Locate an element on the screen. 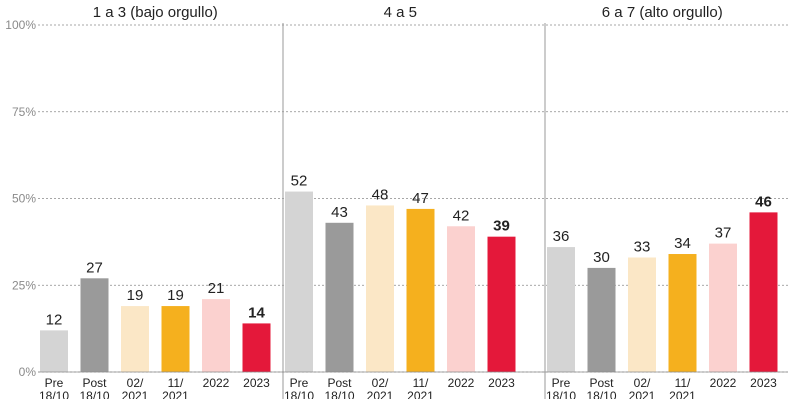  data-label: 52 is located at coordinates (299, 181).